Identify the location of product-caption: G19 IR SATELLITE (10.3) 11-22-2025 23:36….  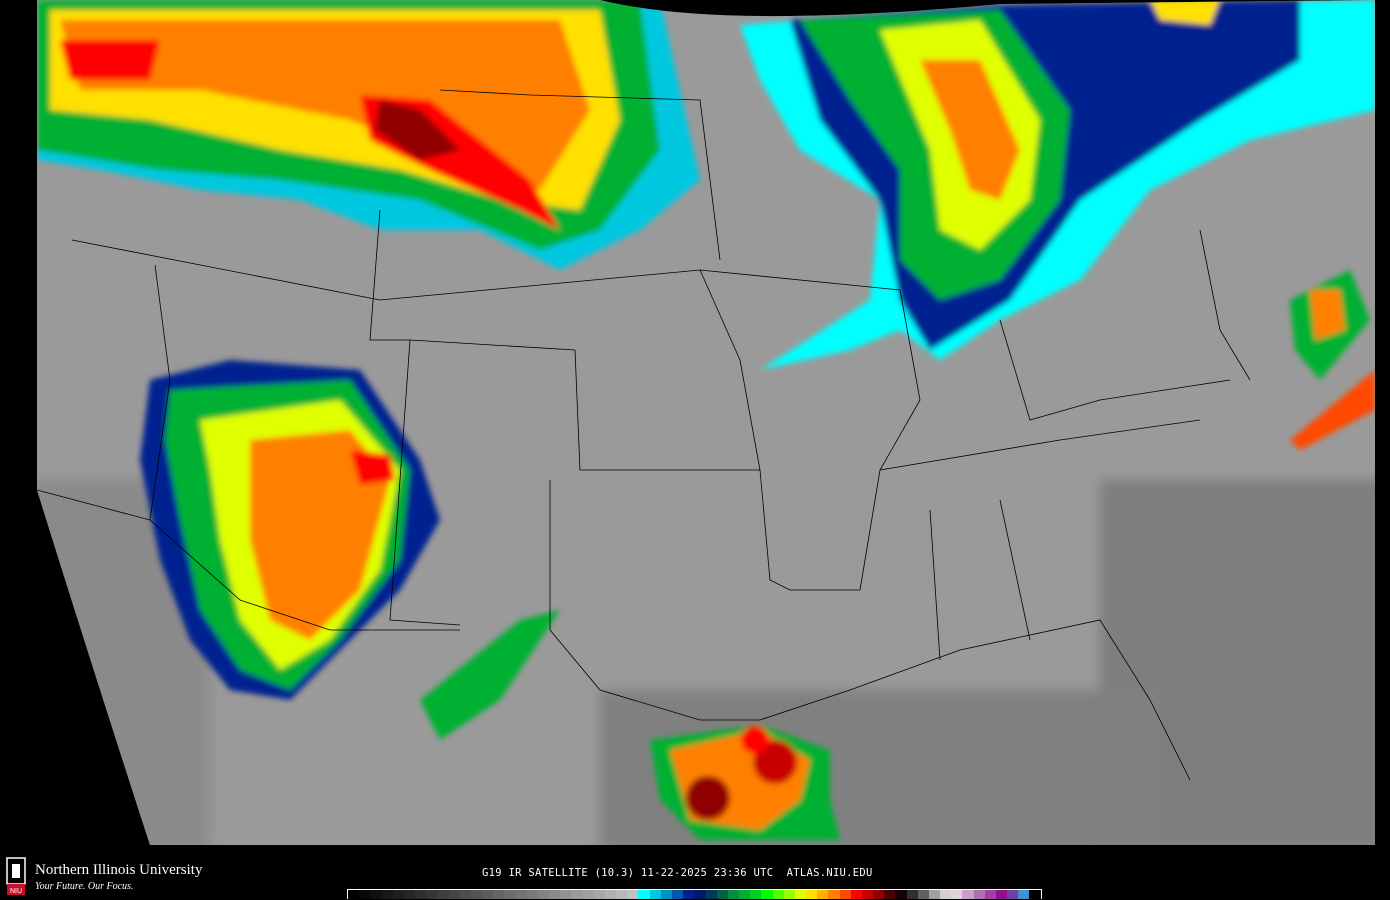
(677, 873).